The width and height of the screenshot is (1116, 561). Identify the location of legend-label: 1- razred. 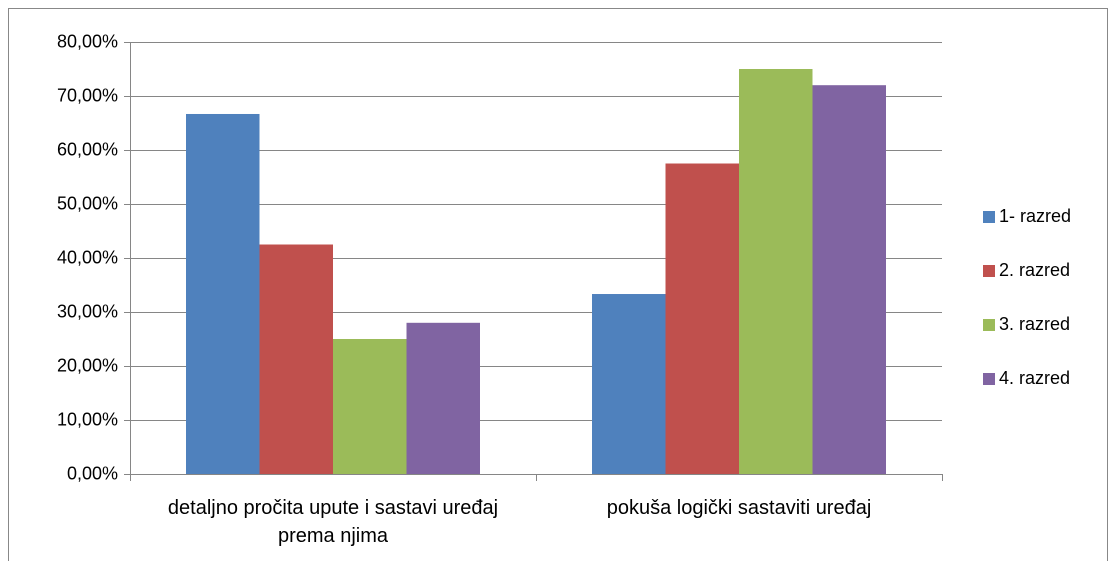
(1035, 216).